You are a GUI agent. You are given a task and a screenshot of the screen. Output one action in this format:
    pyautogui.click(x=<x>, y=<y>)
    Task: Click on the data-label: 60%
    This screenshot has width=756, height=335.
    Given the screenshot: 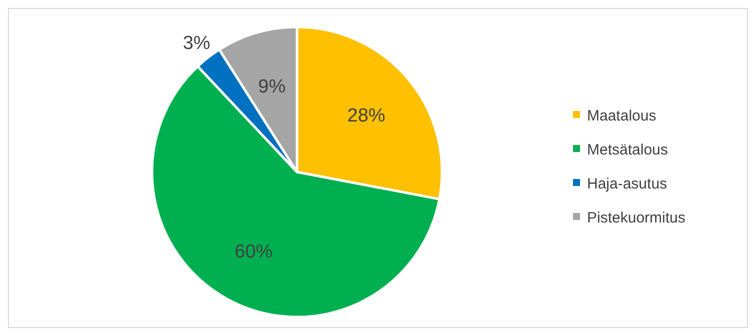 What is the action you would take?
    pyautogui.click(x=253, y=251)
    